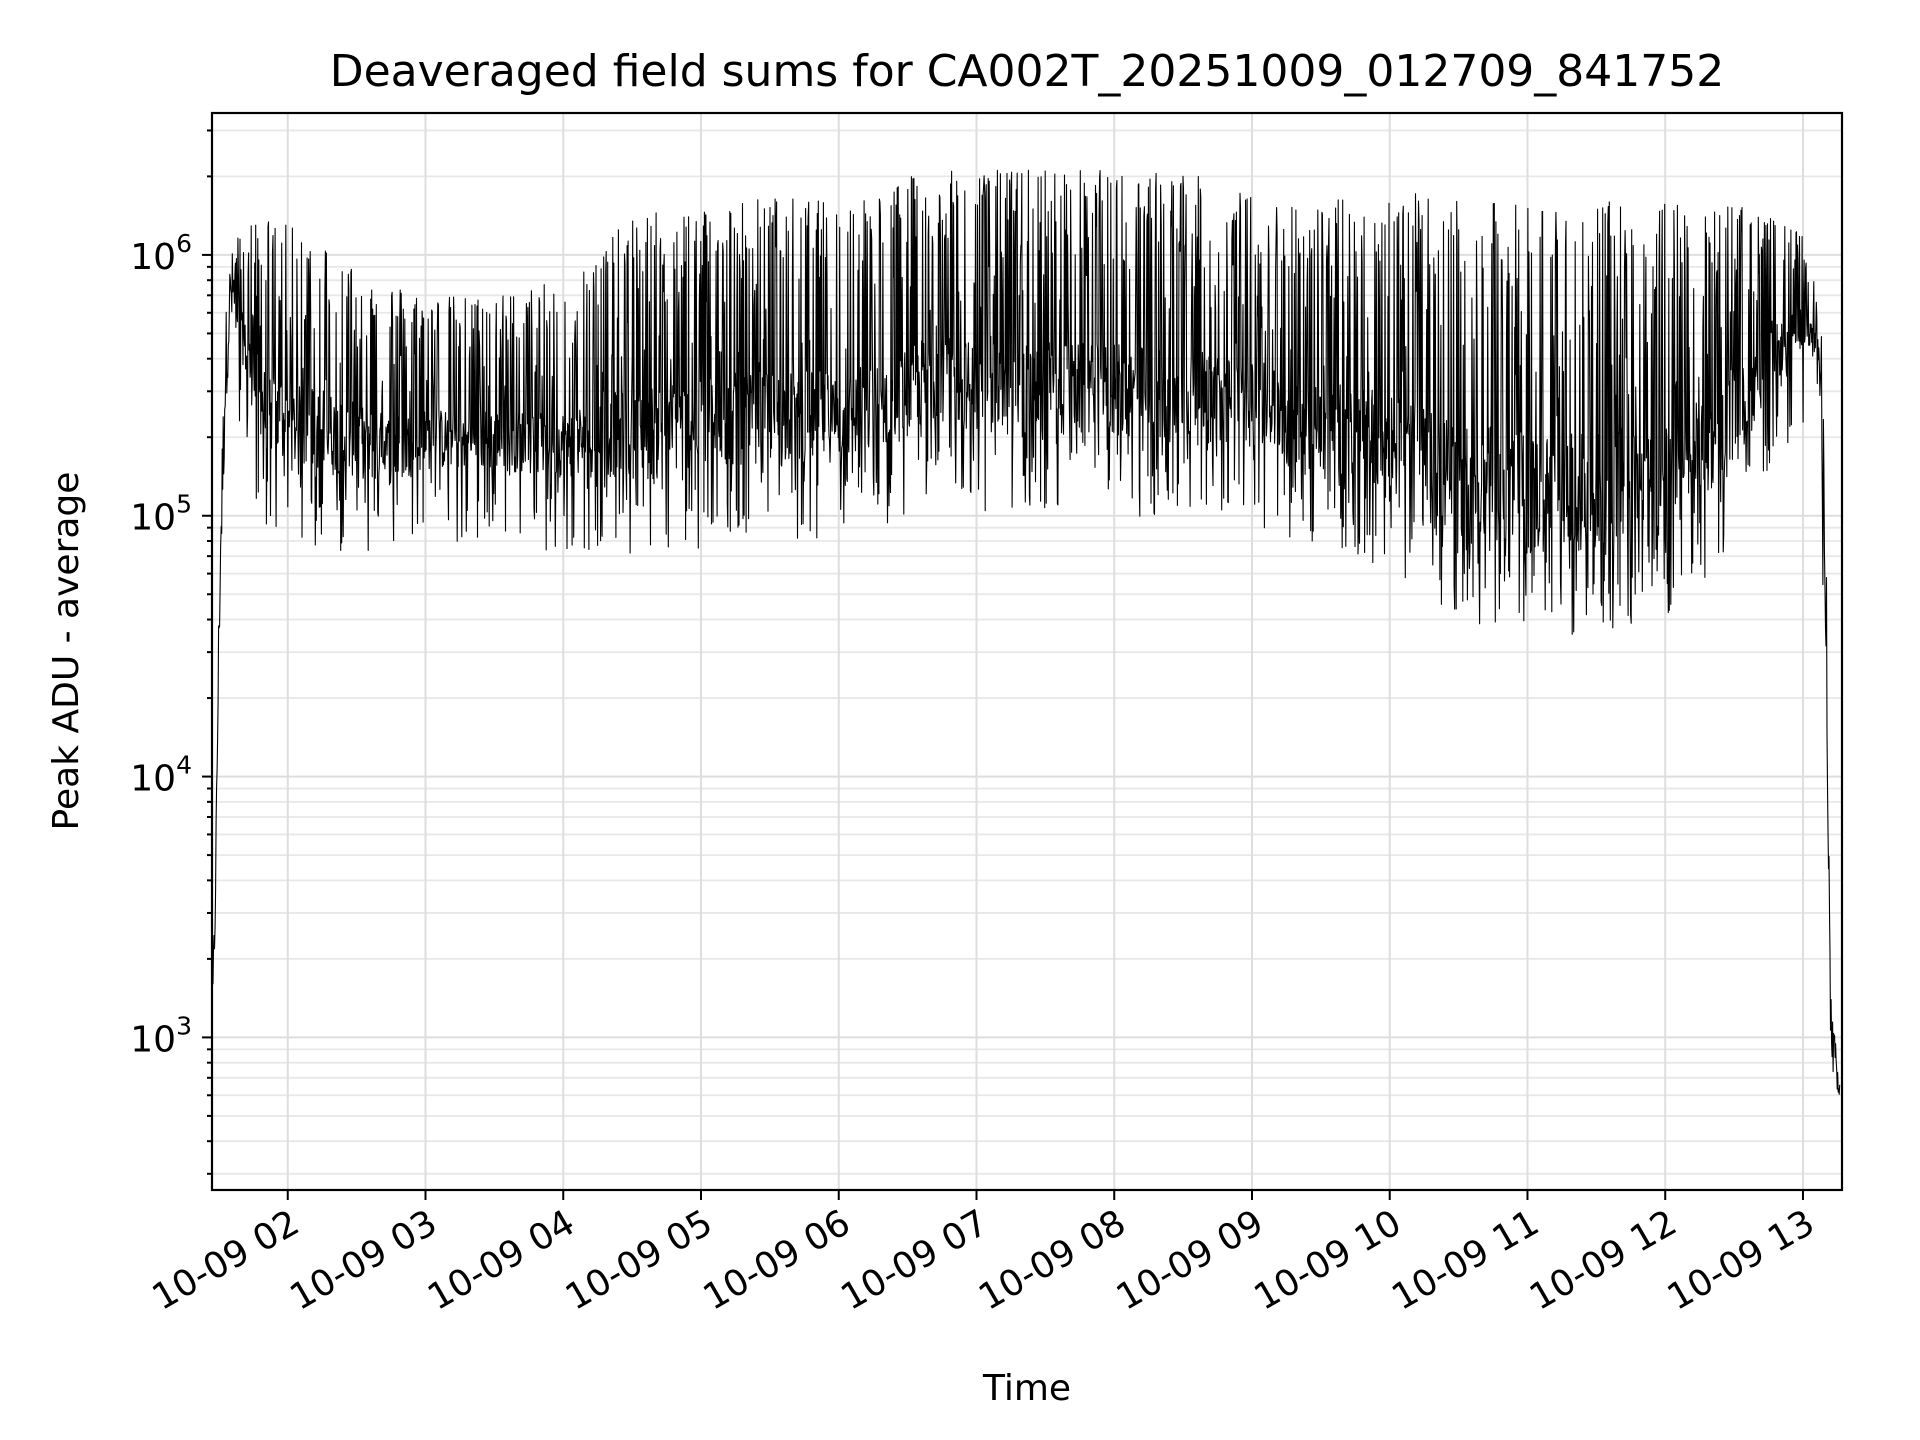  Describe the element at coordinates (1026, 1388) in the screenshot. I see `x-axis-label: Time` at that location.